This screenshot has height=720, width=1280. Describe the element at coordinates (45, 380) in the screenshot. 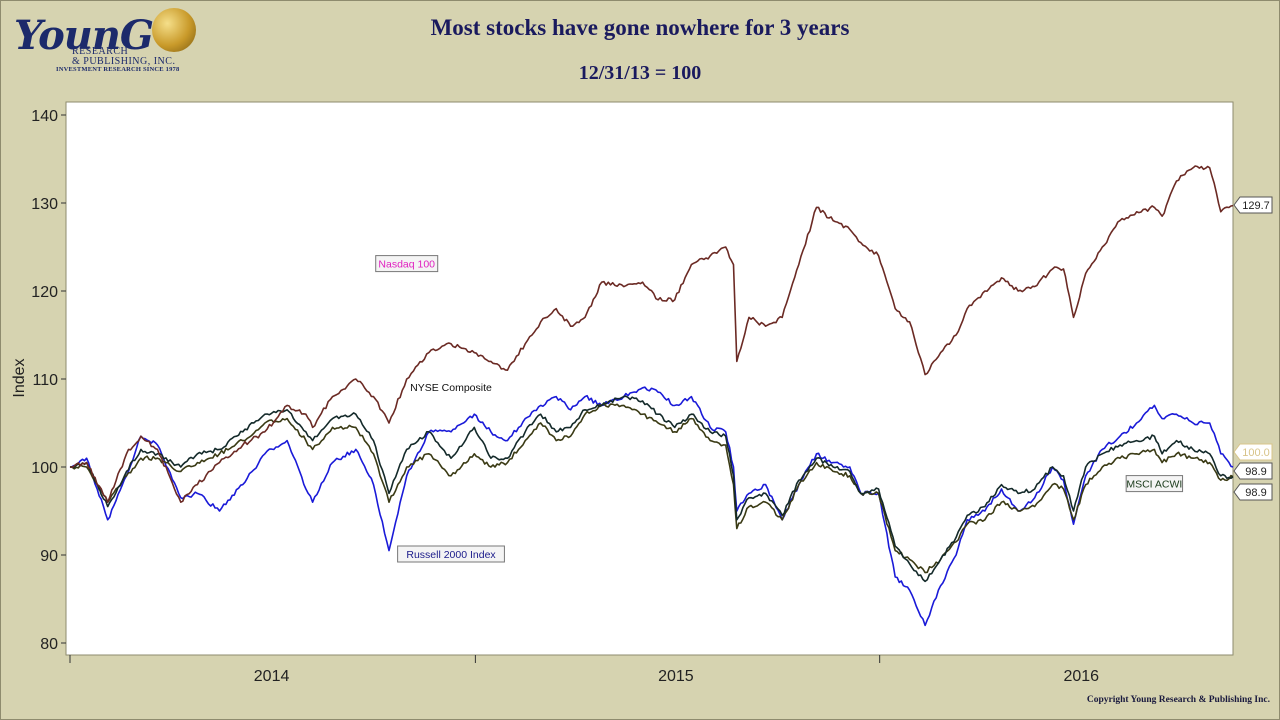

I see `y-tick-label: 110` at that location.